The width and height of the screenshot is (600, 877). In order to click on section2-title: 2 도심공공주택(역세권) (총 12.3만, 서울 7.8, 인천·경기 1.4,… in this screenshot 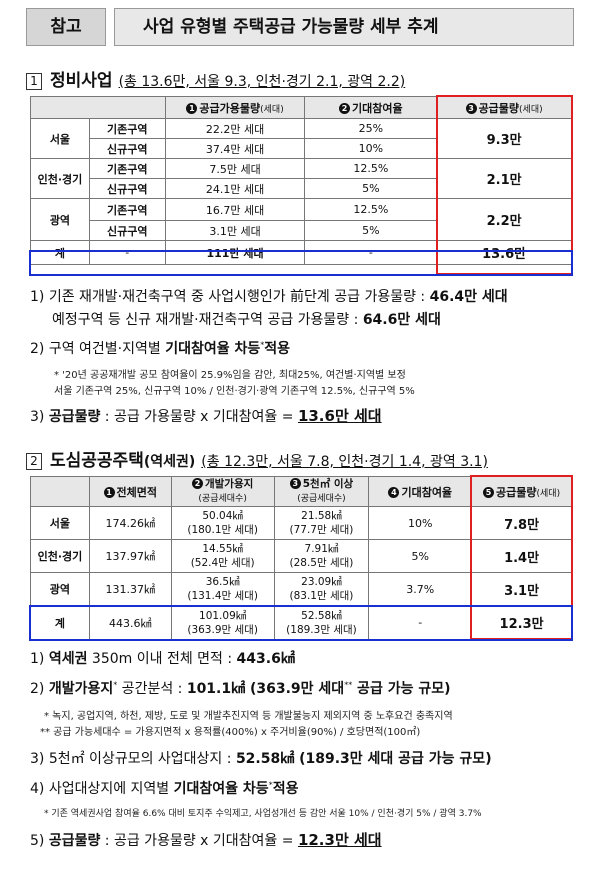, I will do `click(257, 458)`.